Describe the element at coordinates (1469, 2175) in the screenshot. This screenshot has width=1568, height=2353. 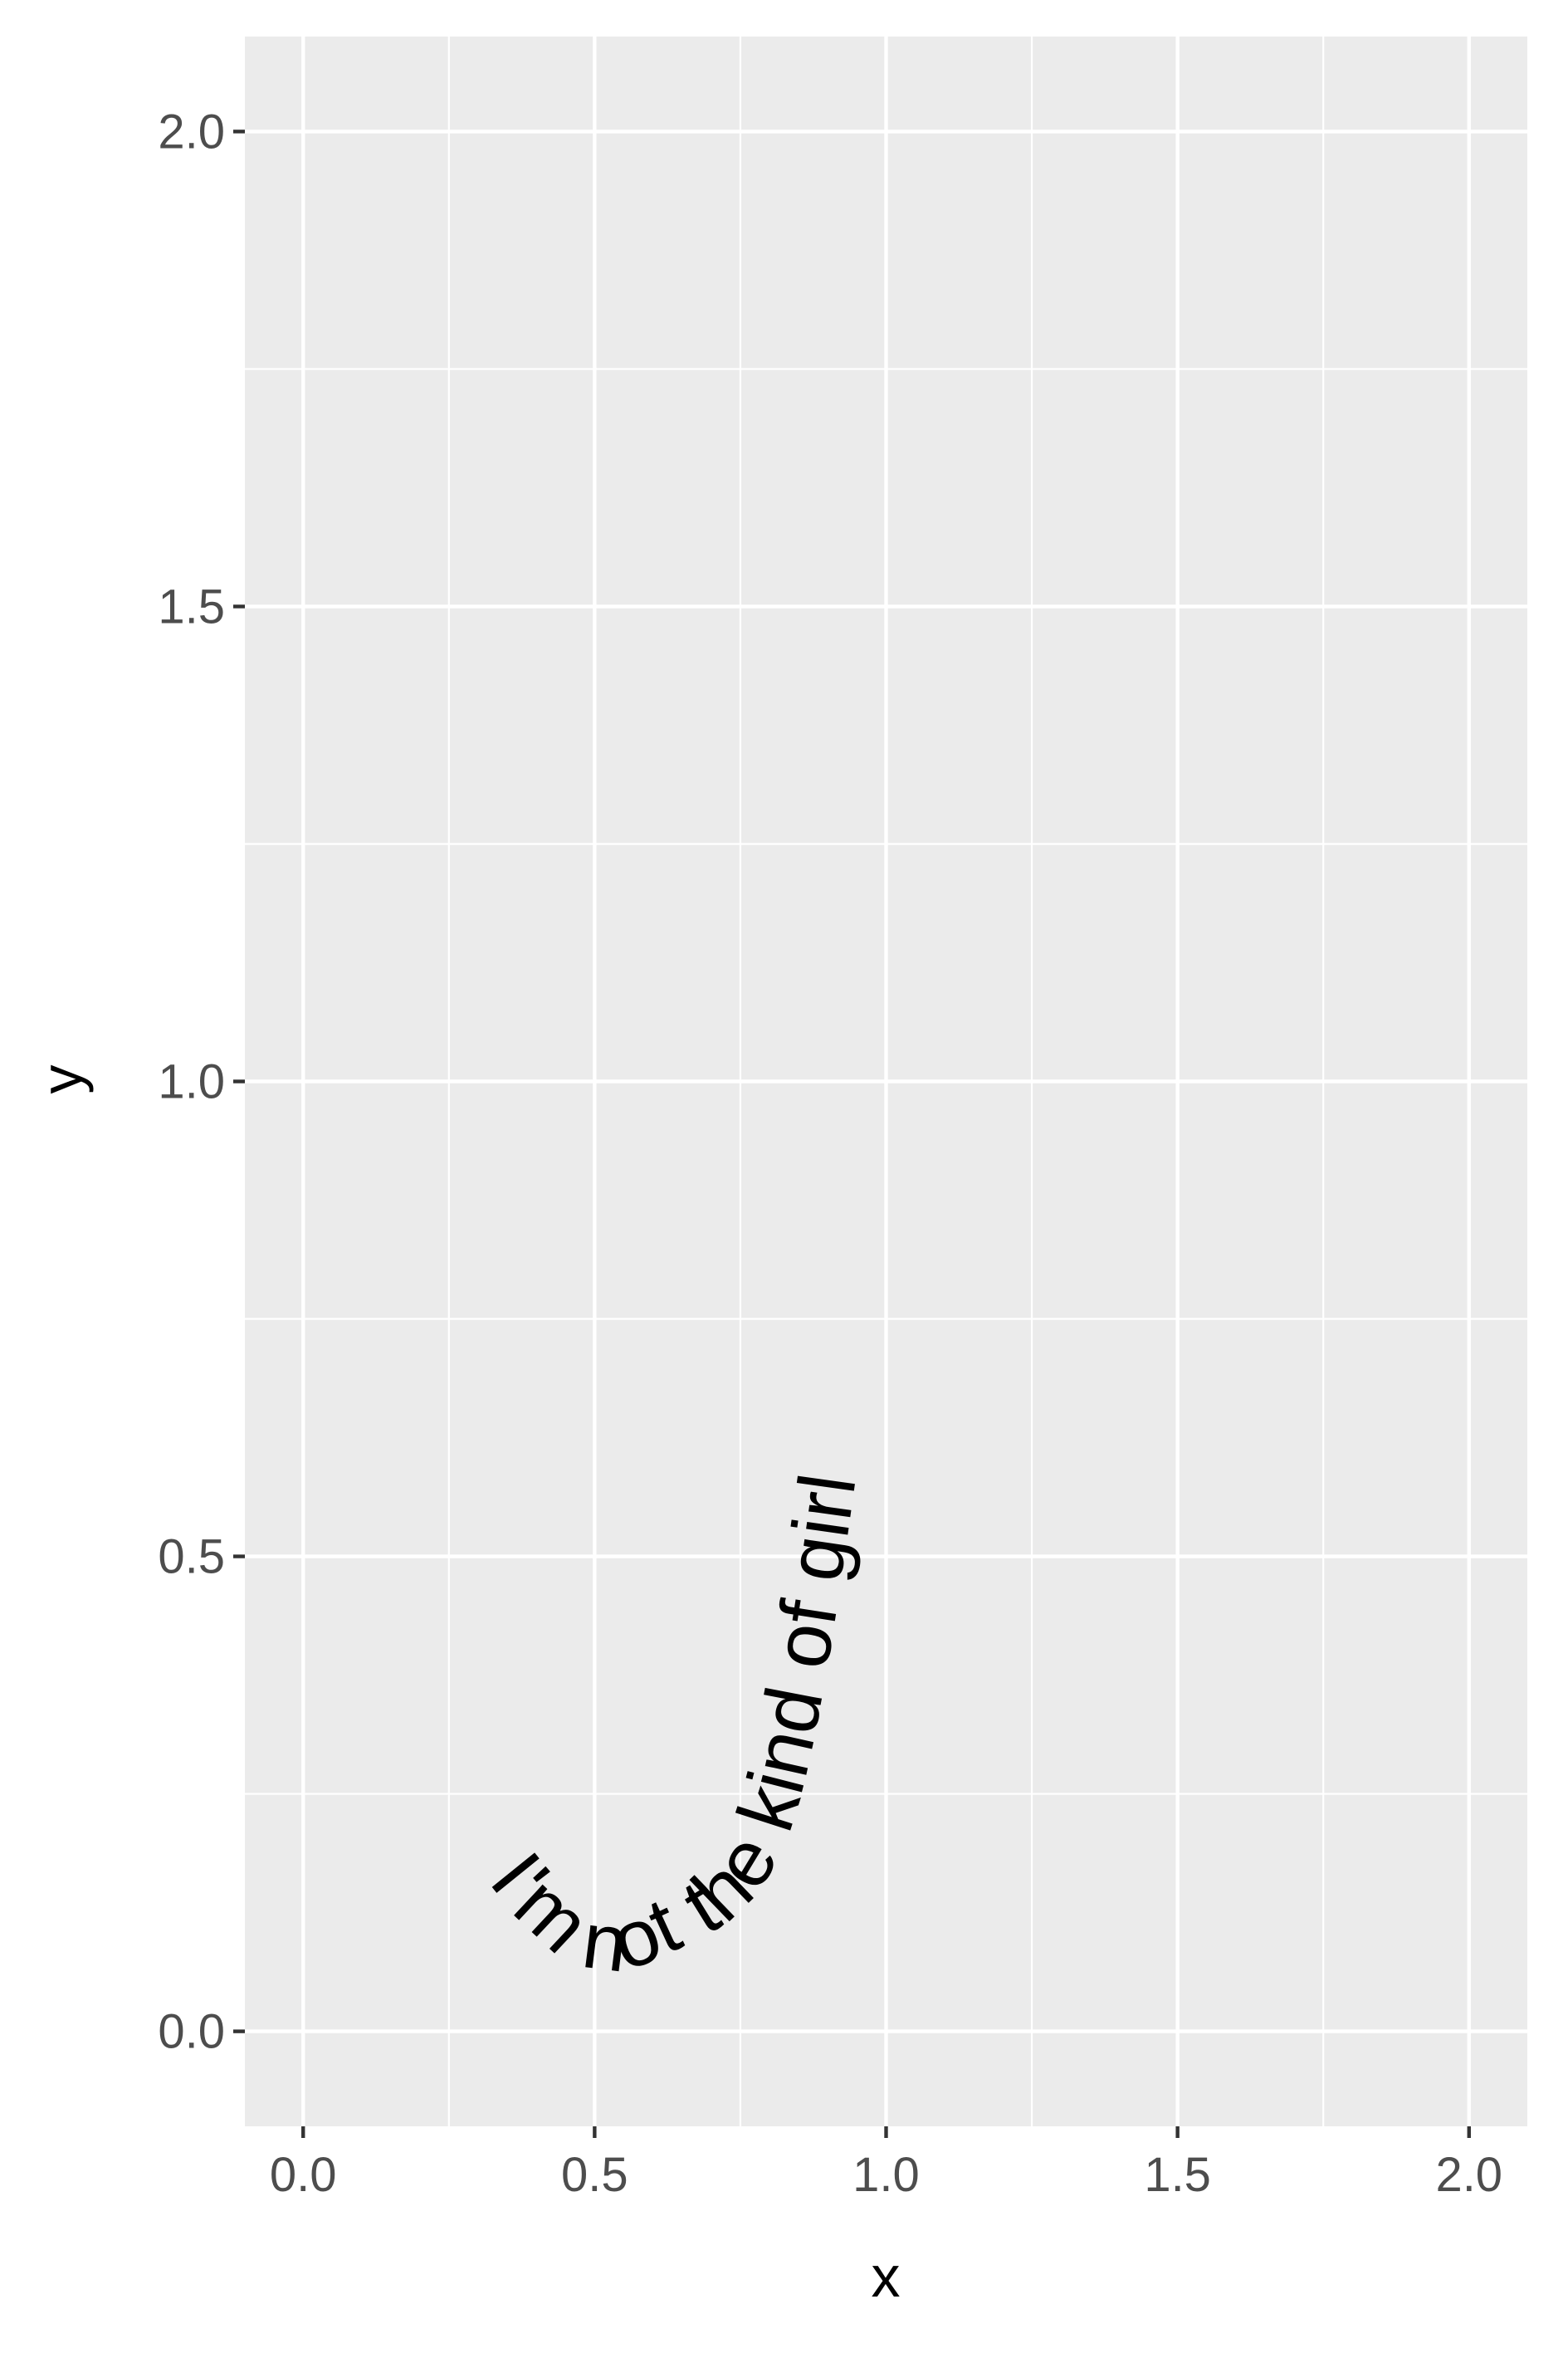
I see `x-tick-label: 2.0` at that location.